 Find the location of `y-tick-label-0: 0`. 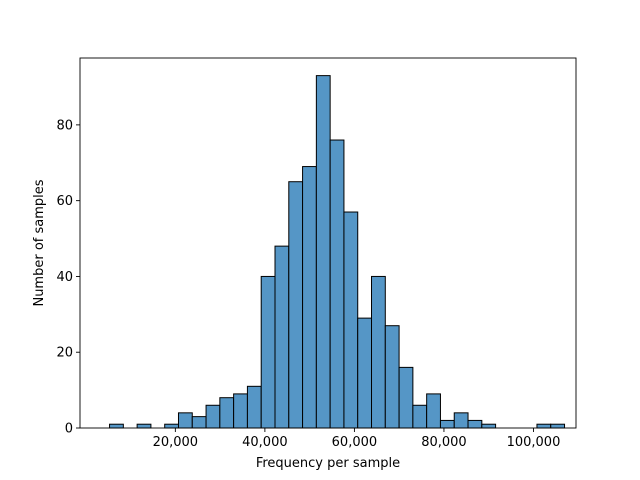

y-tick-label-0: 0 is located at coordinates (69, 429).